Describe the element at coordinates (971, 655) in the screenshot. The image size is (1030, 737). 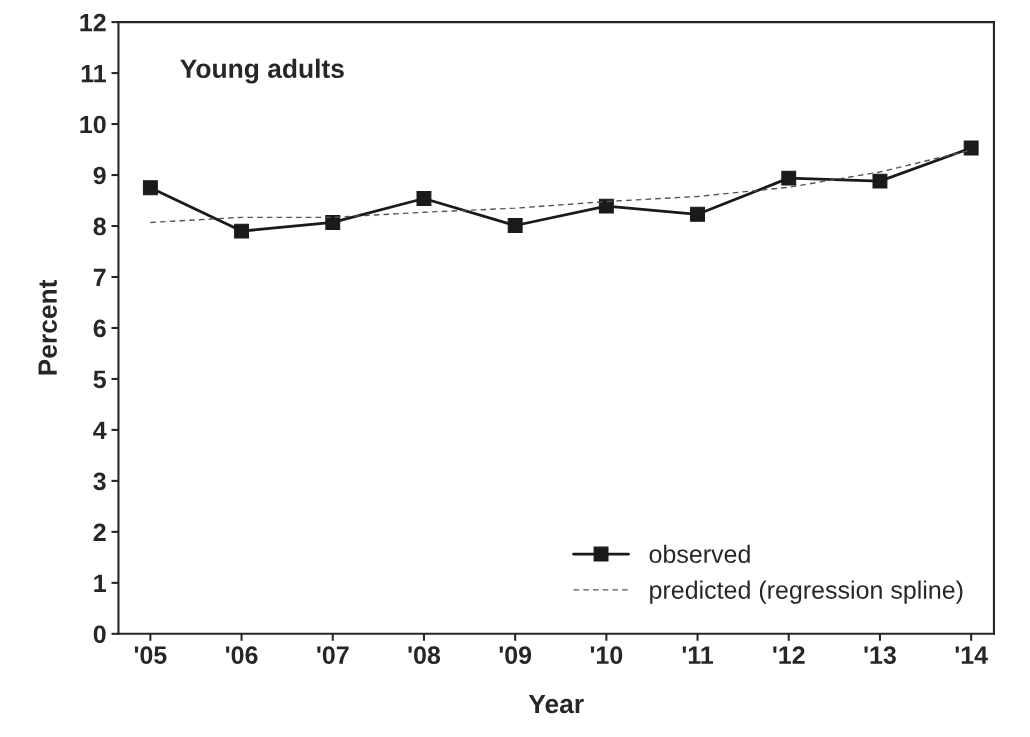
I see `x-tick-label: '14` at that location.